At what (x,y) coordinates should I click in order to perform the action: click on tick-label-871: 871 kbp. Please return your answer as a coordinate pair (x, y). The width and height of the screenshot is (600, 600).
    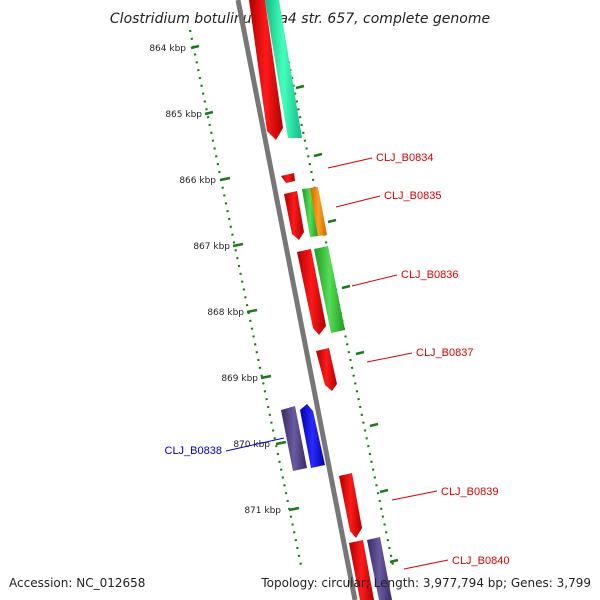
    Looking at the image, I should click on (262, 511).